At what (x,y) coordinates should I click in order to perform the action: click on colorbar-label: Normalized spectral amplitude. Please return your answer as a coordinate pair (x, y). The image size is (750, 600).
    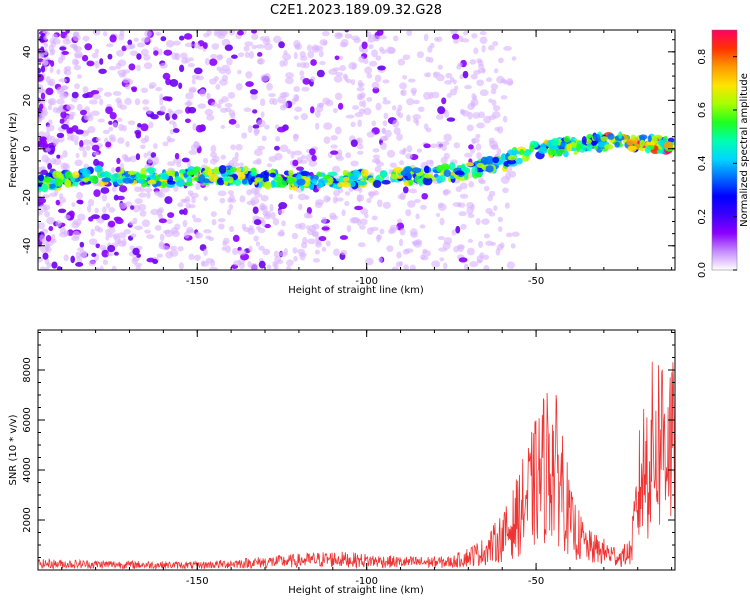
    Looking at the image, I should click on (744, 150).